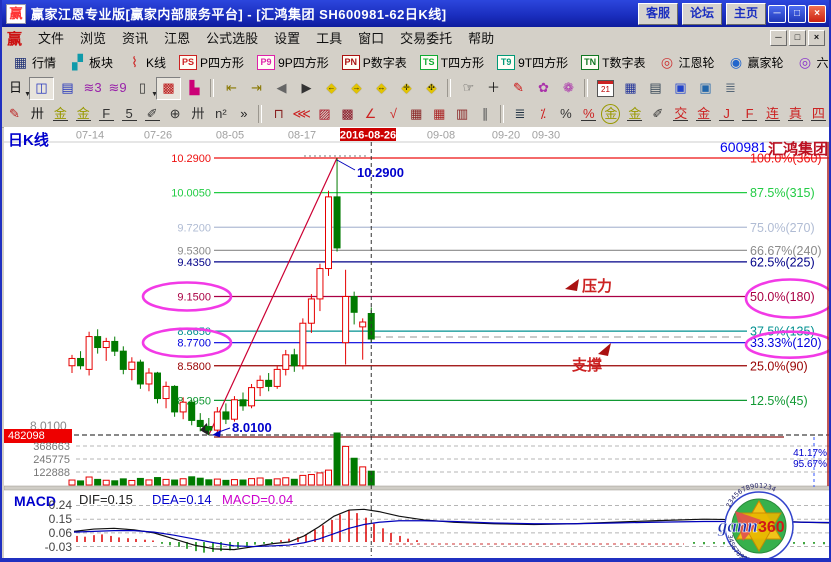 The image size is (831, 562). What do you see at coordinates (35, 501) in the screenshot?
I see `macd-indicator-label: MACD` at bounding box center [35, 501].